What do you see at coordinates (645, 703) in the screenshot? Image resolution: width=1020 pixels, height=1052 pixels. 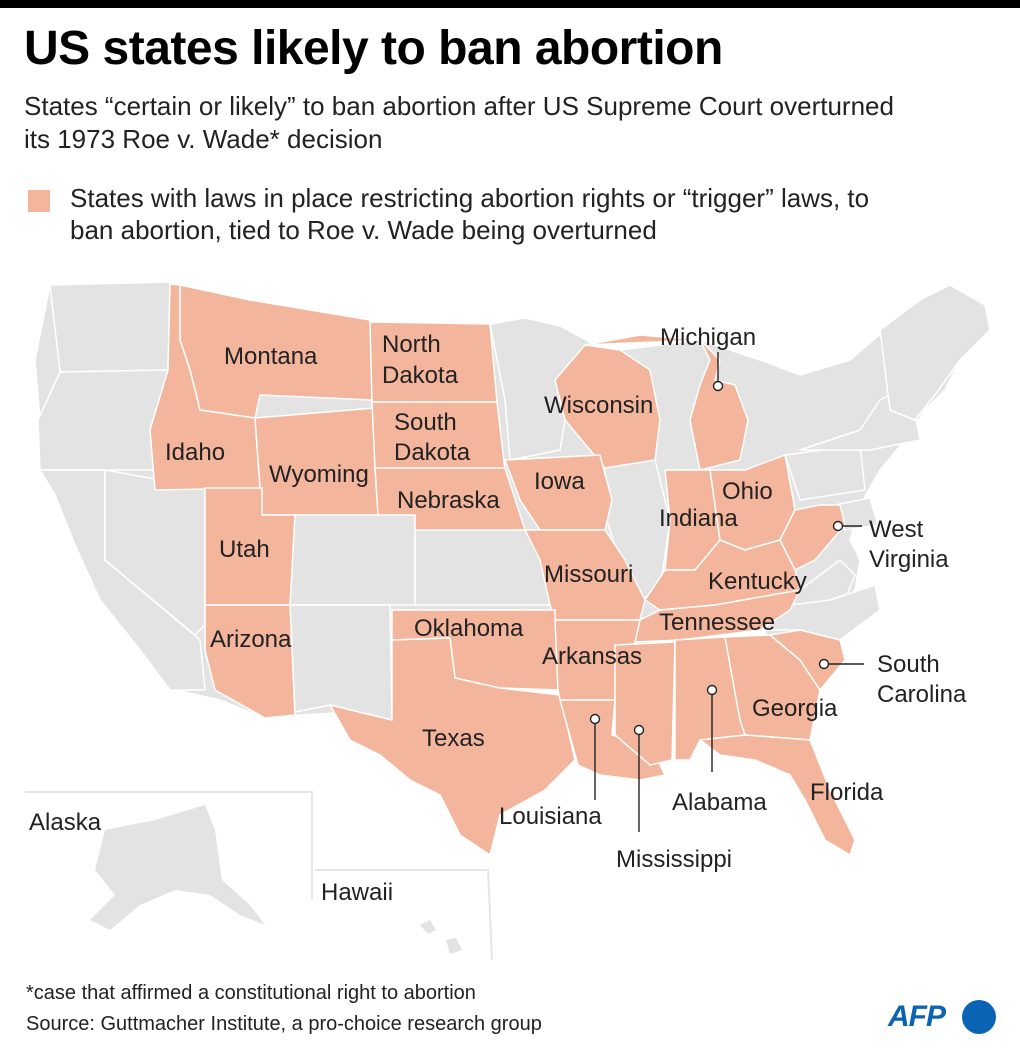 I see `state-mississippi-shape` at bounding box center [645, 703].